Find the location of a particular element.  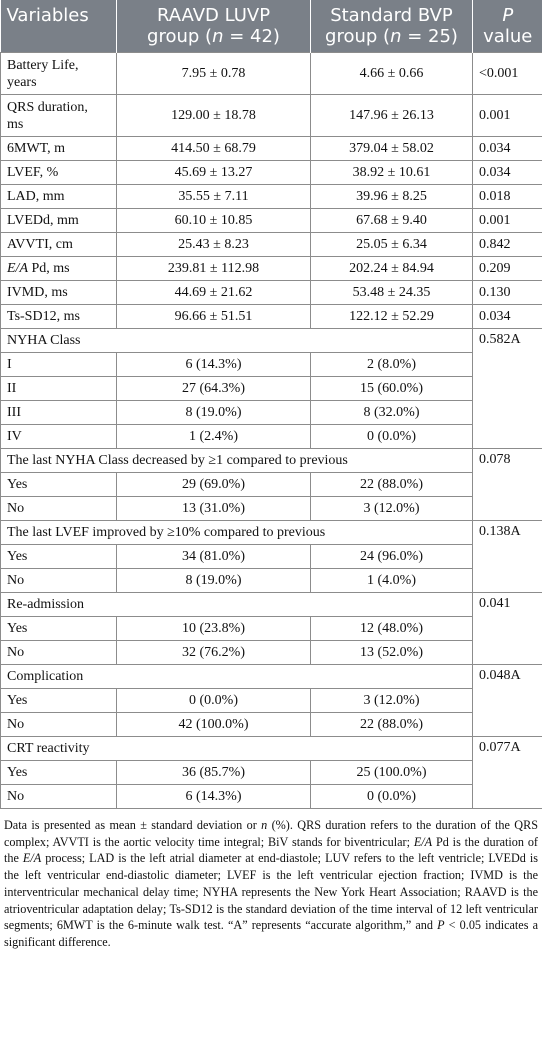

row-label-line2: ms is located at coordinates (15, 124).